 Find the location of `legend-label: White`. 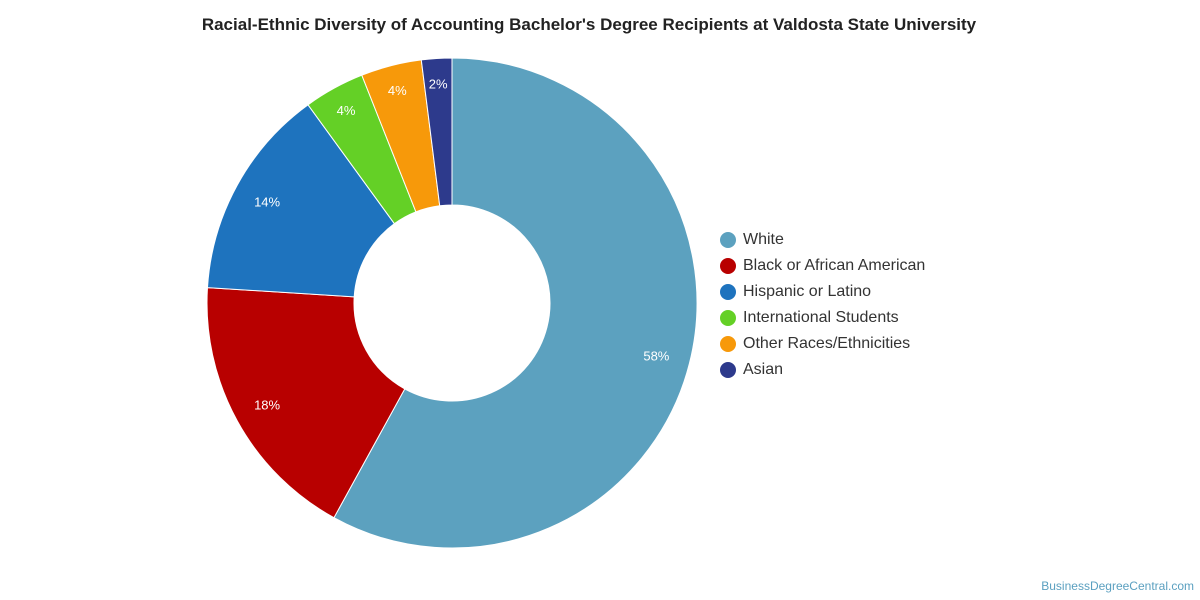

legend-label: White is located at coordinates (763, 239).